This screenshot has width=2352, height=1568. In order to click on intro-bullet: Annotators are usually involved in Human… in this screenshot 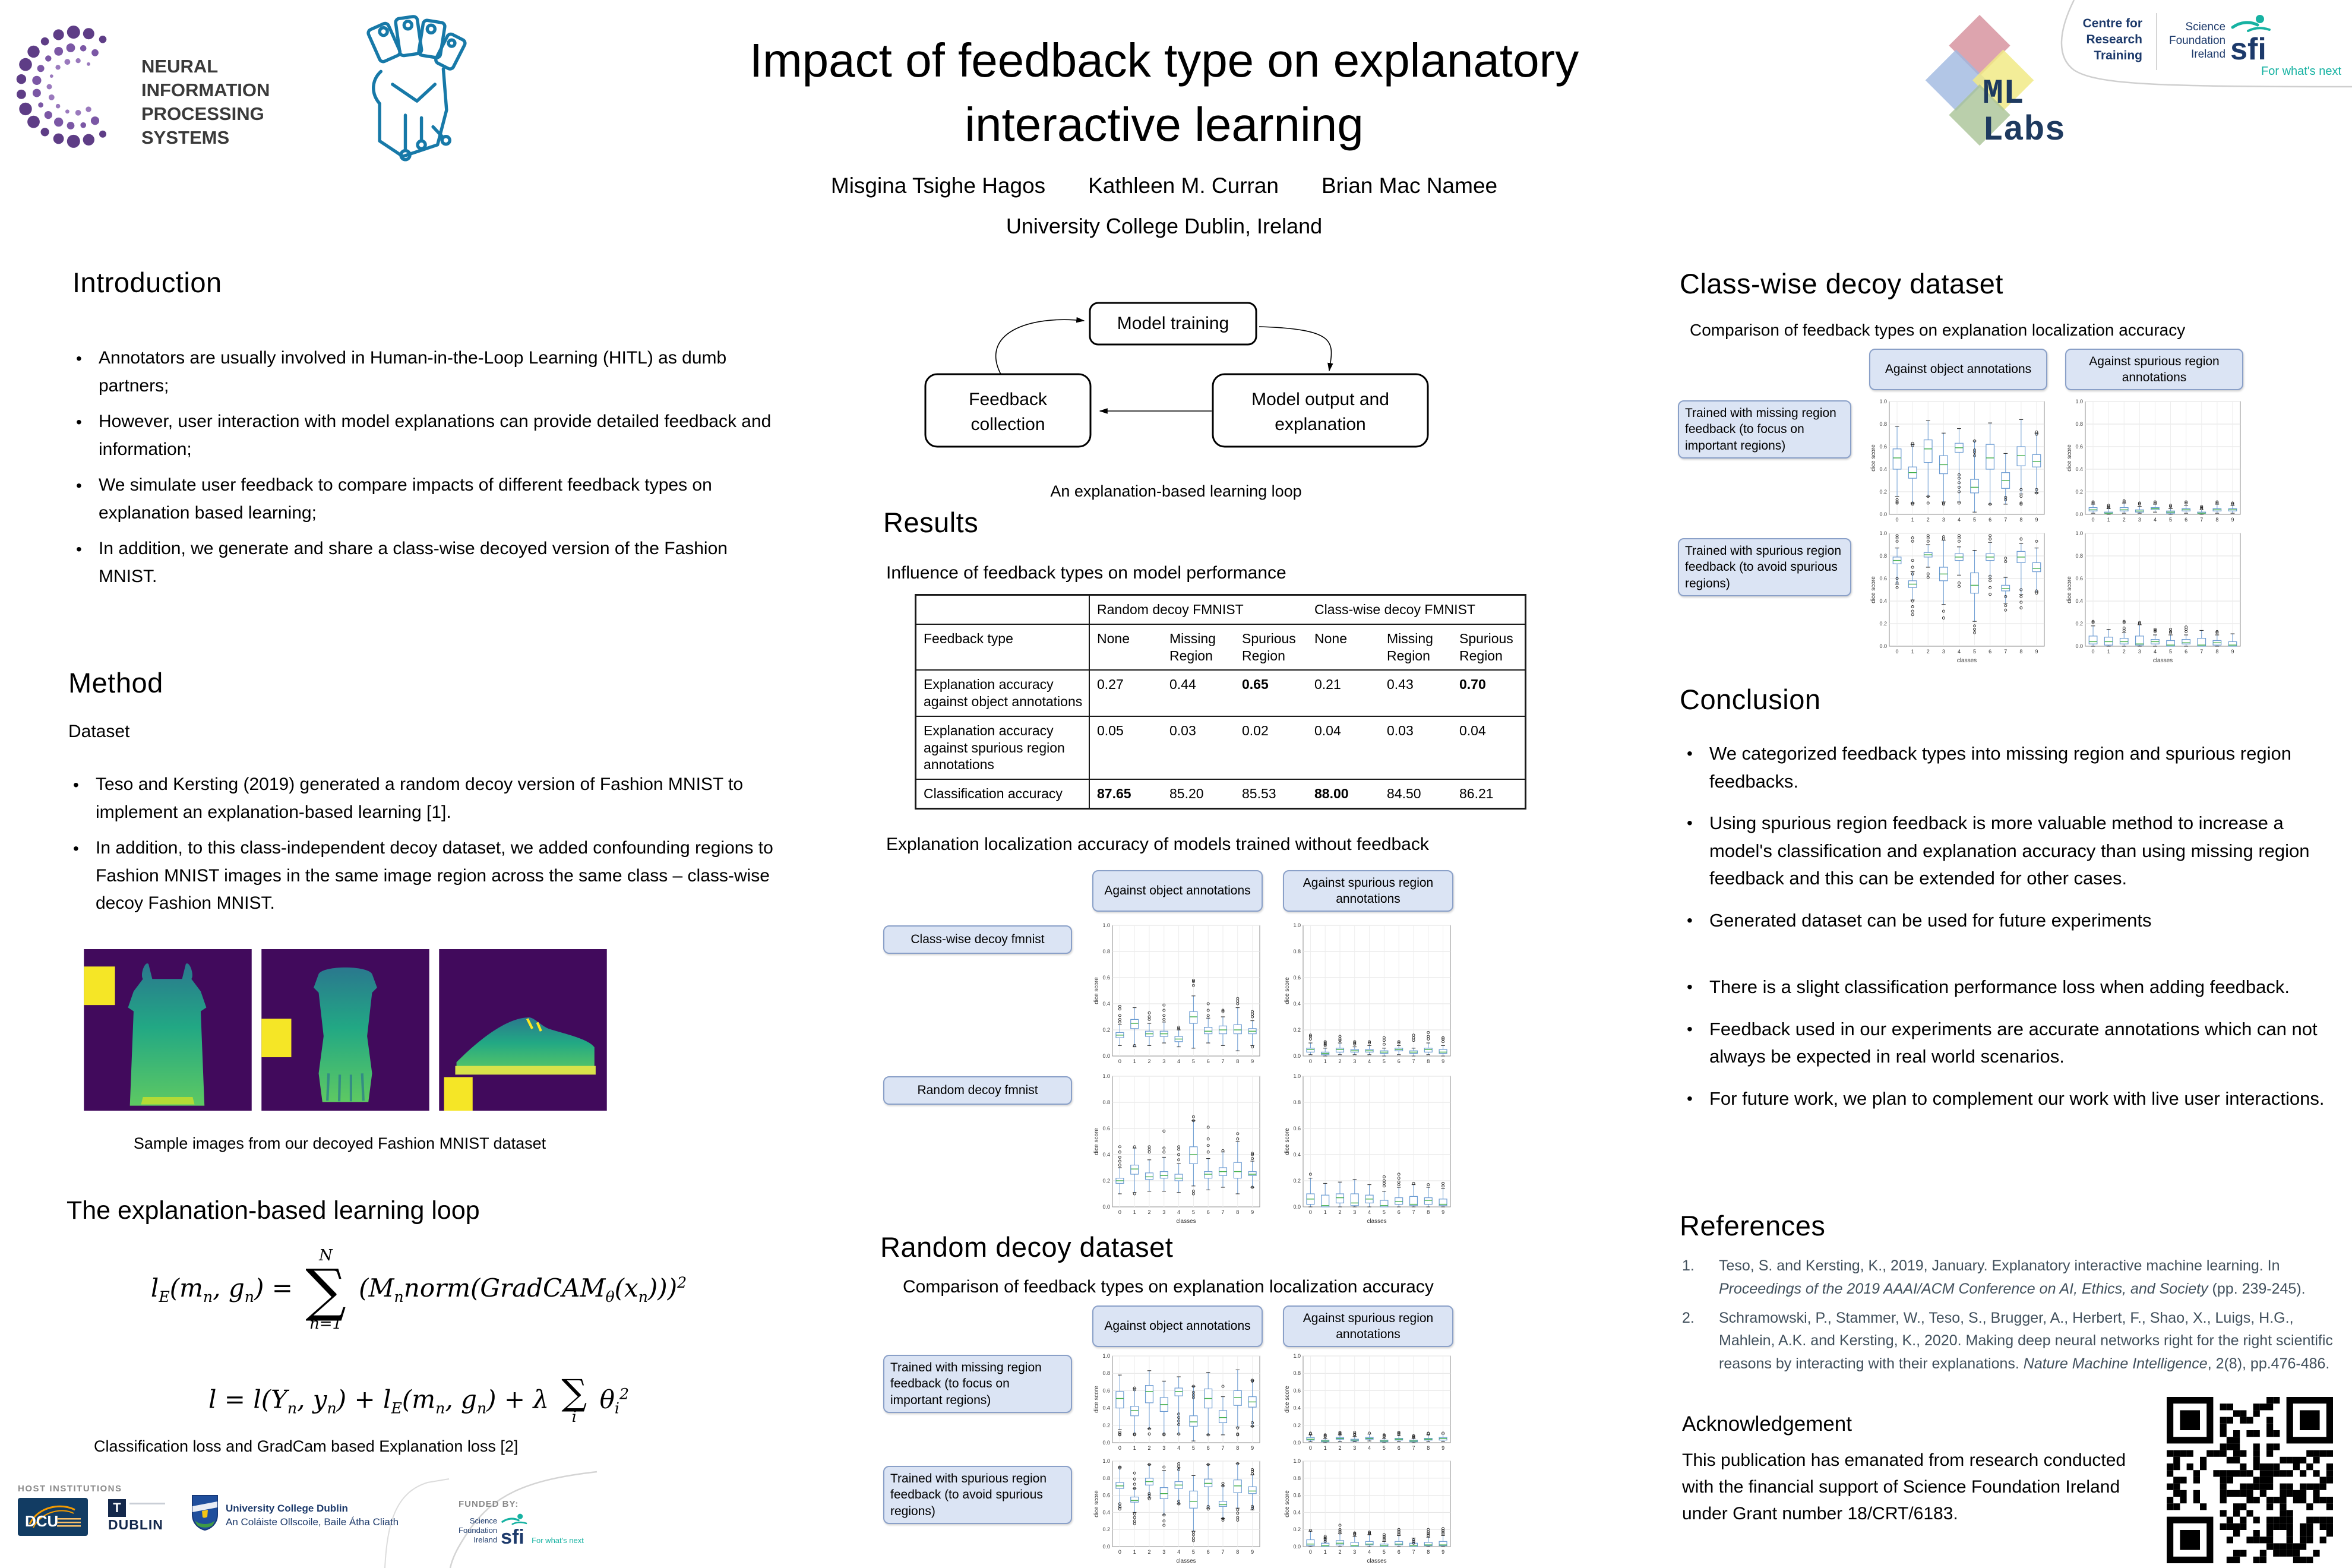, I will do `click(426, 372)`.